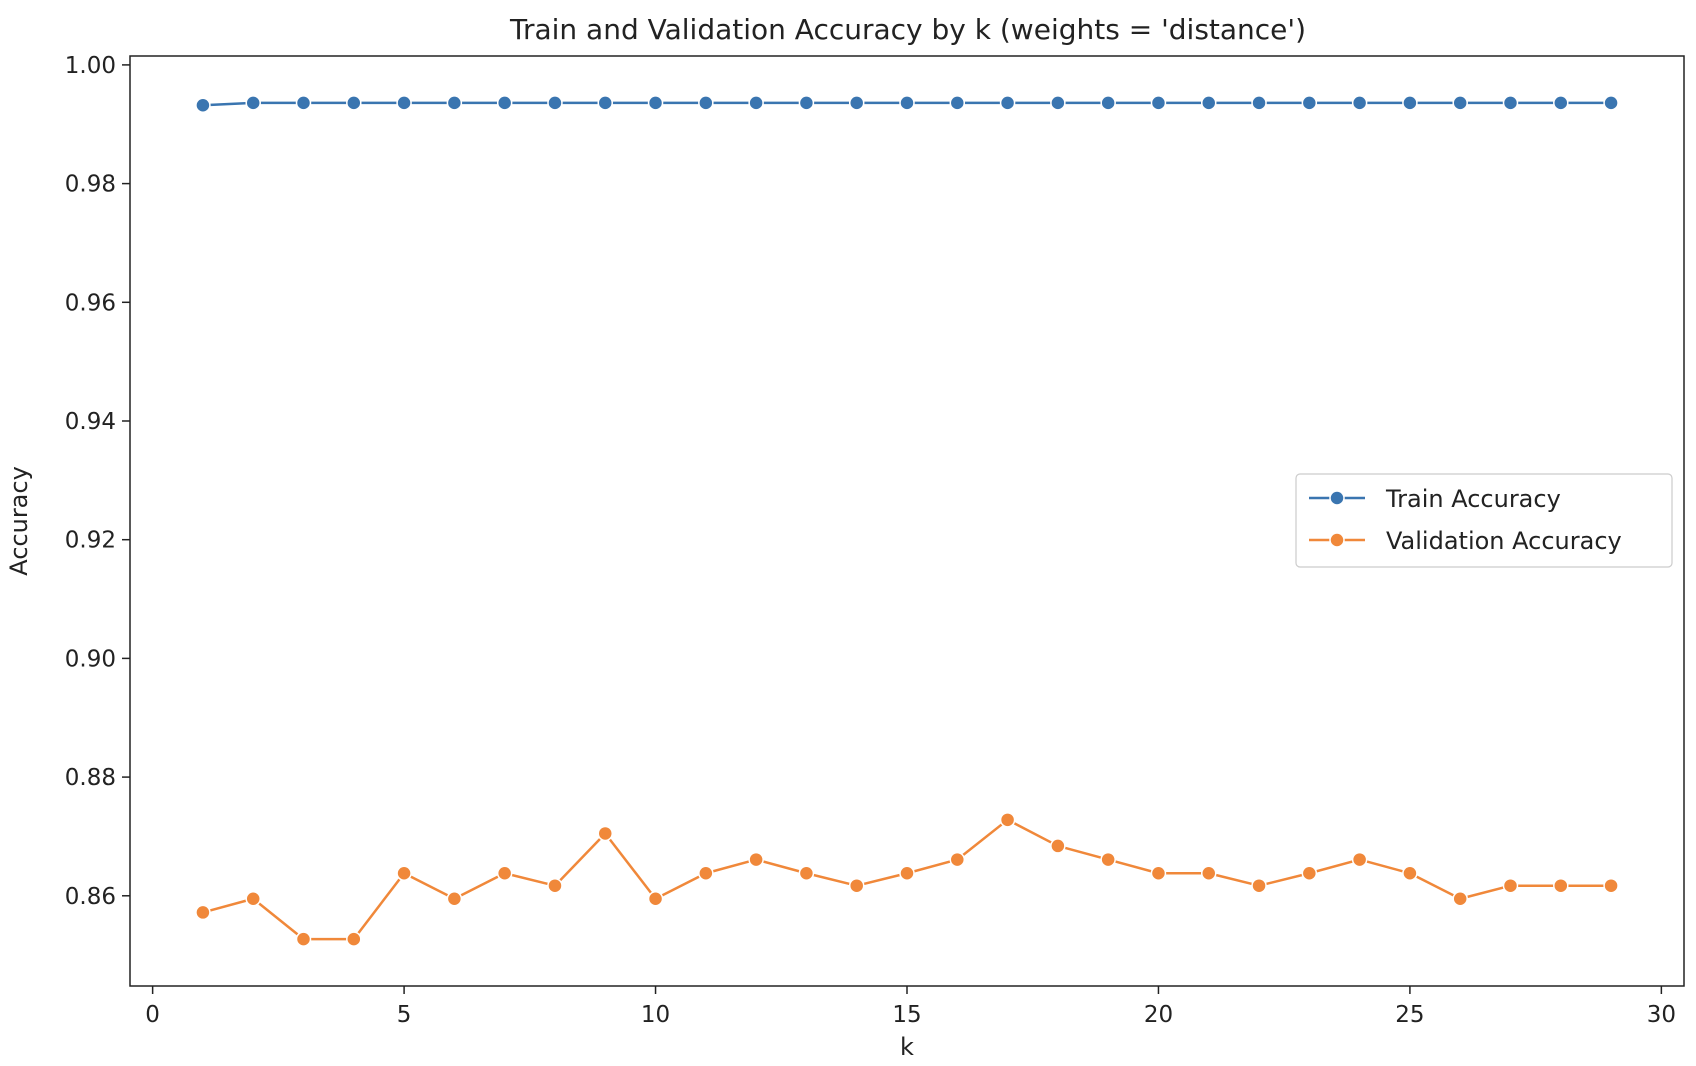 The width and height of the screenshot is (1696, 1066). I want to click on legend-label-validation: Validation Accuracy, so click(1504, 541).